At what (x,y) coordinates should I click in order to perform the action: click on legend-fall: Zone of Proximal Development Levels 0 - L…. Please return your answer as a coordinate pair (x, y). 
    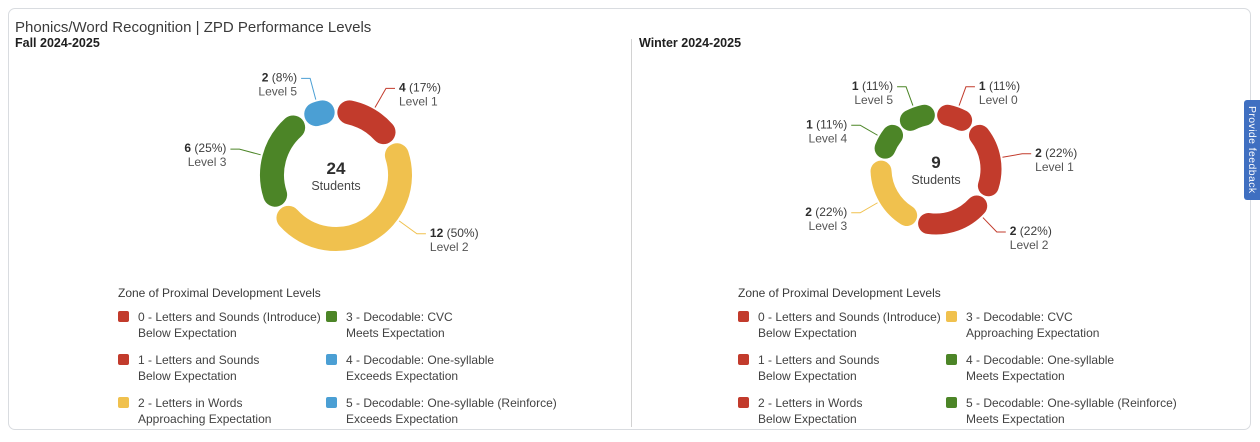
    Looking at the image, I should click on (368, 362).